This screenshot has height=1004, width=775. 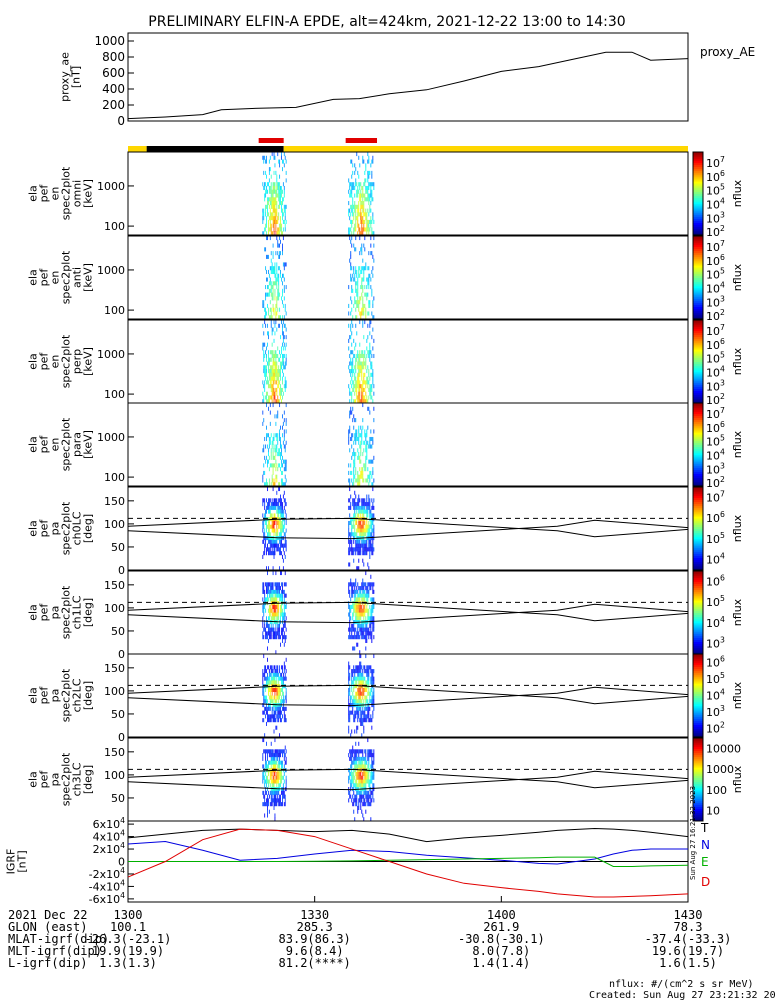 I want to click on colorbar-label: nflux, so click(x=737, y=695).